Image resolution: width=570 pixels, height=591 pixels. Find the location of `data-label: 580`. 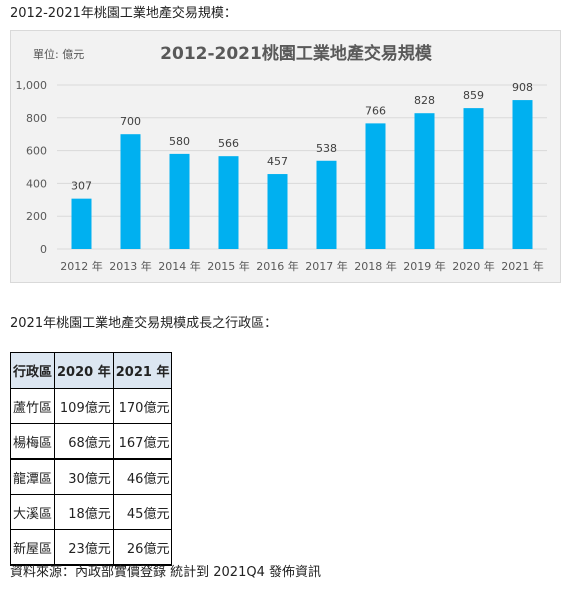

data-label: 580 is located at coordinates (179, 141).